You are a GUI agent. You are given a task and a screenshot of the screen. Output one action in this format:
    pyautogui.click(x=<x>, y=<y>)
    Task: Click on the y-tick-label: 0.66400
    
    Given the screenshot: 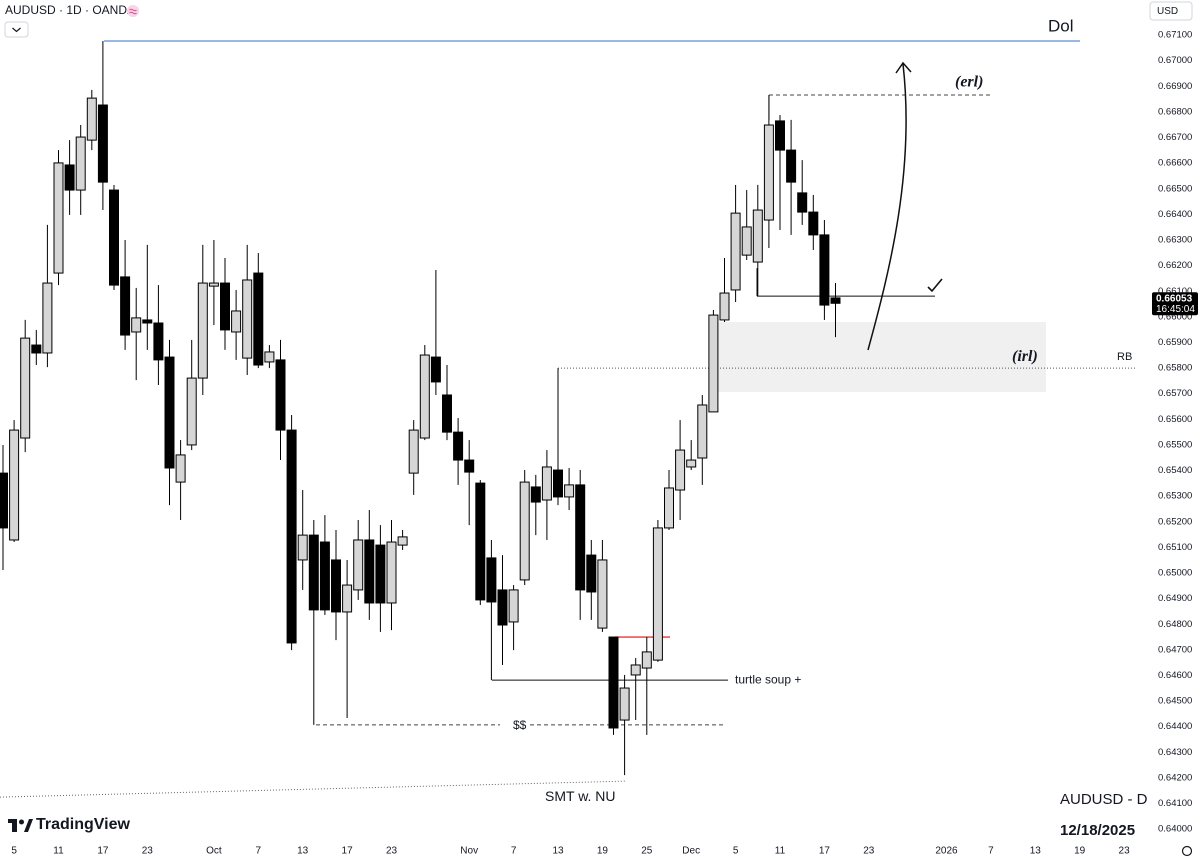 What is the action you would take?
    pyautogui.click(x=1175, y=214)
    